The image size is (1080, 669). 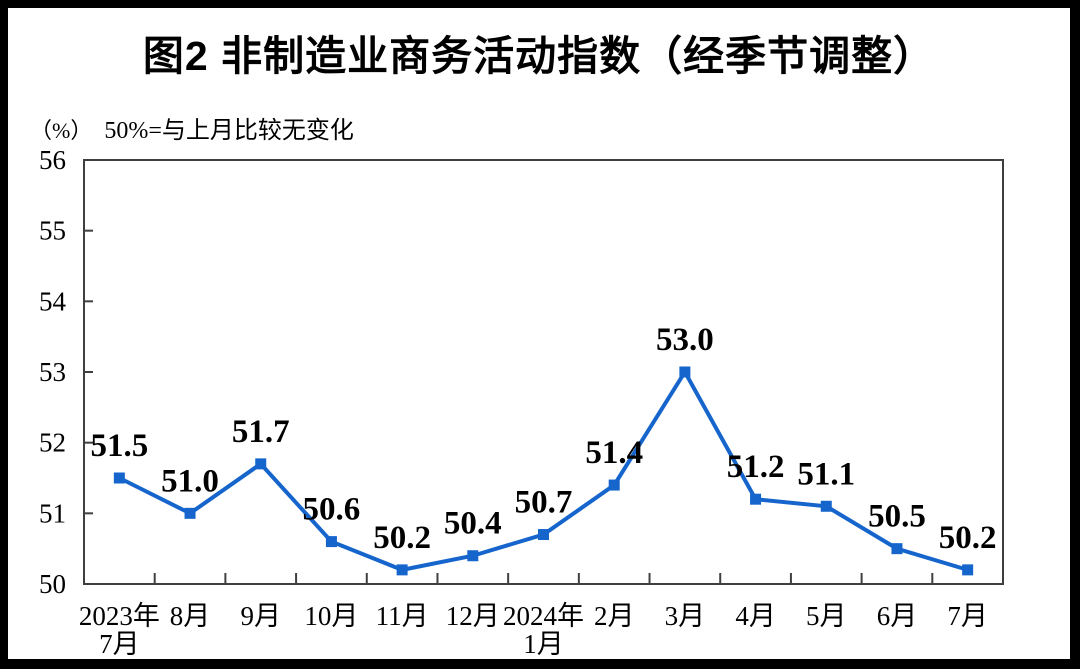 What do you see at coordinates (52, 513) in the screenshot?
I see `y-axis-label: 51` at bounding box center [52, 513].